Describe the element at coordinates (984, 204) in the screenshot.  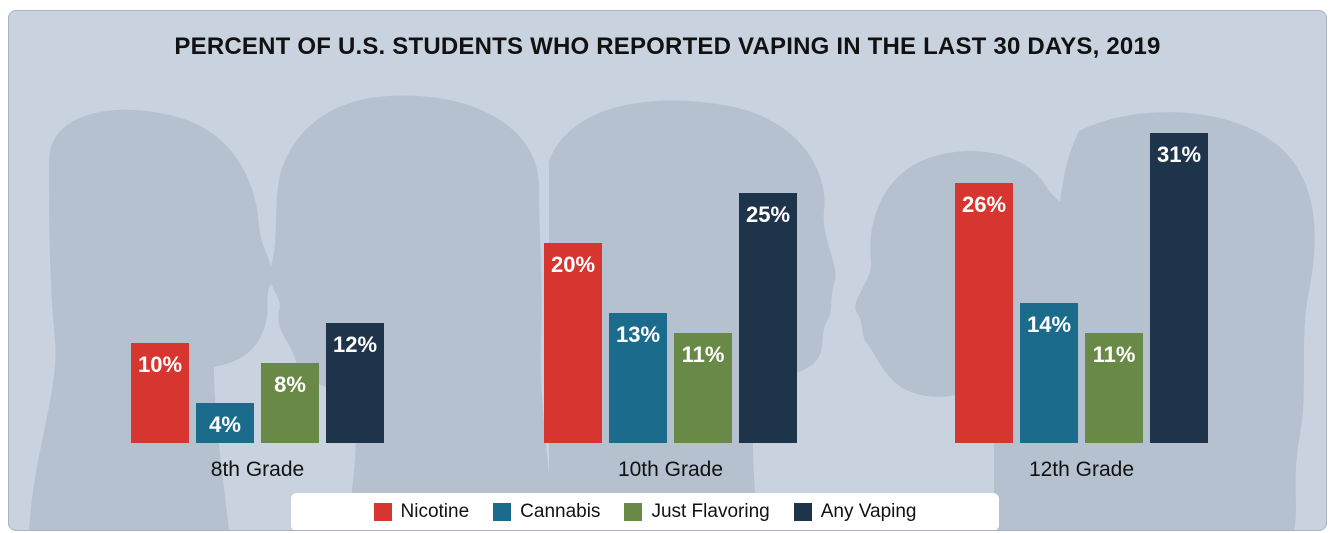
I see `data-label-12th-grade-nicotine: 26%` at that location.